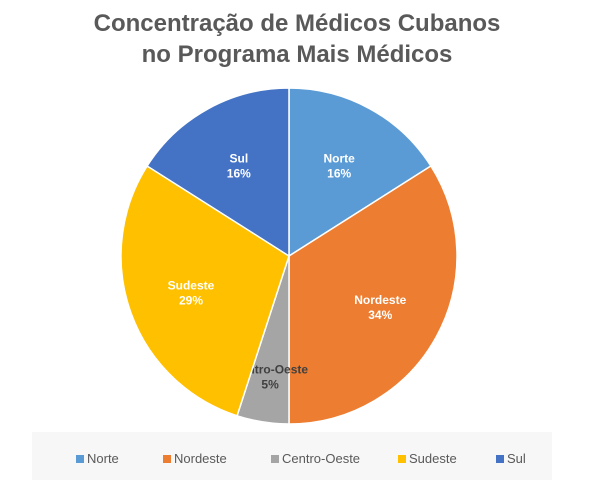  What do you see at coordinates (380, 315) in the screenshot?
I see `data-label-percent: 34%` at bounding box center [380, 315].